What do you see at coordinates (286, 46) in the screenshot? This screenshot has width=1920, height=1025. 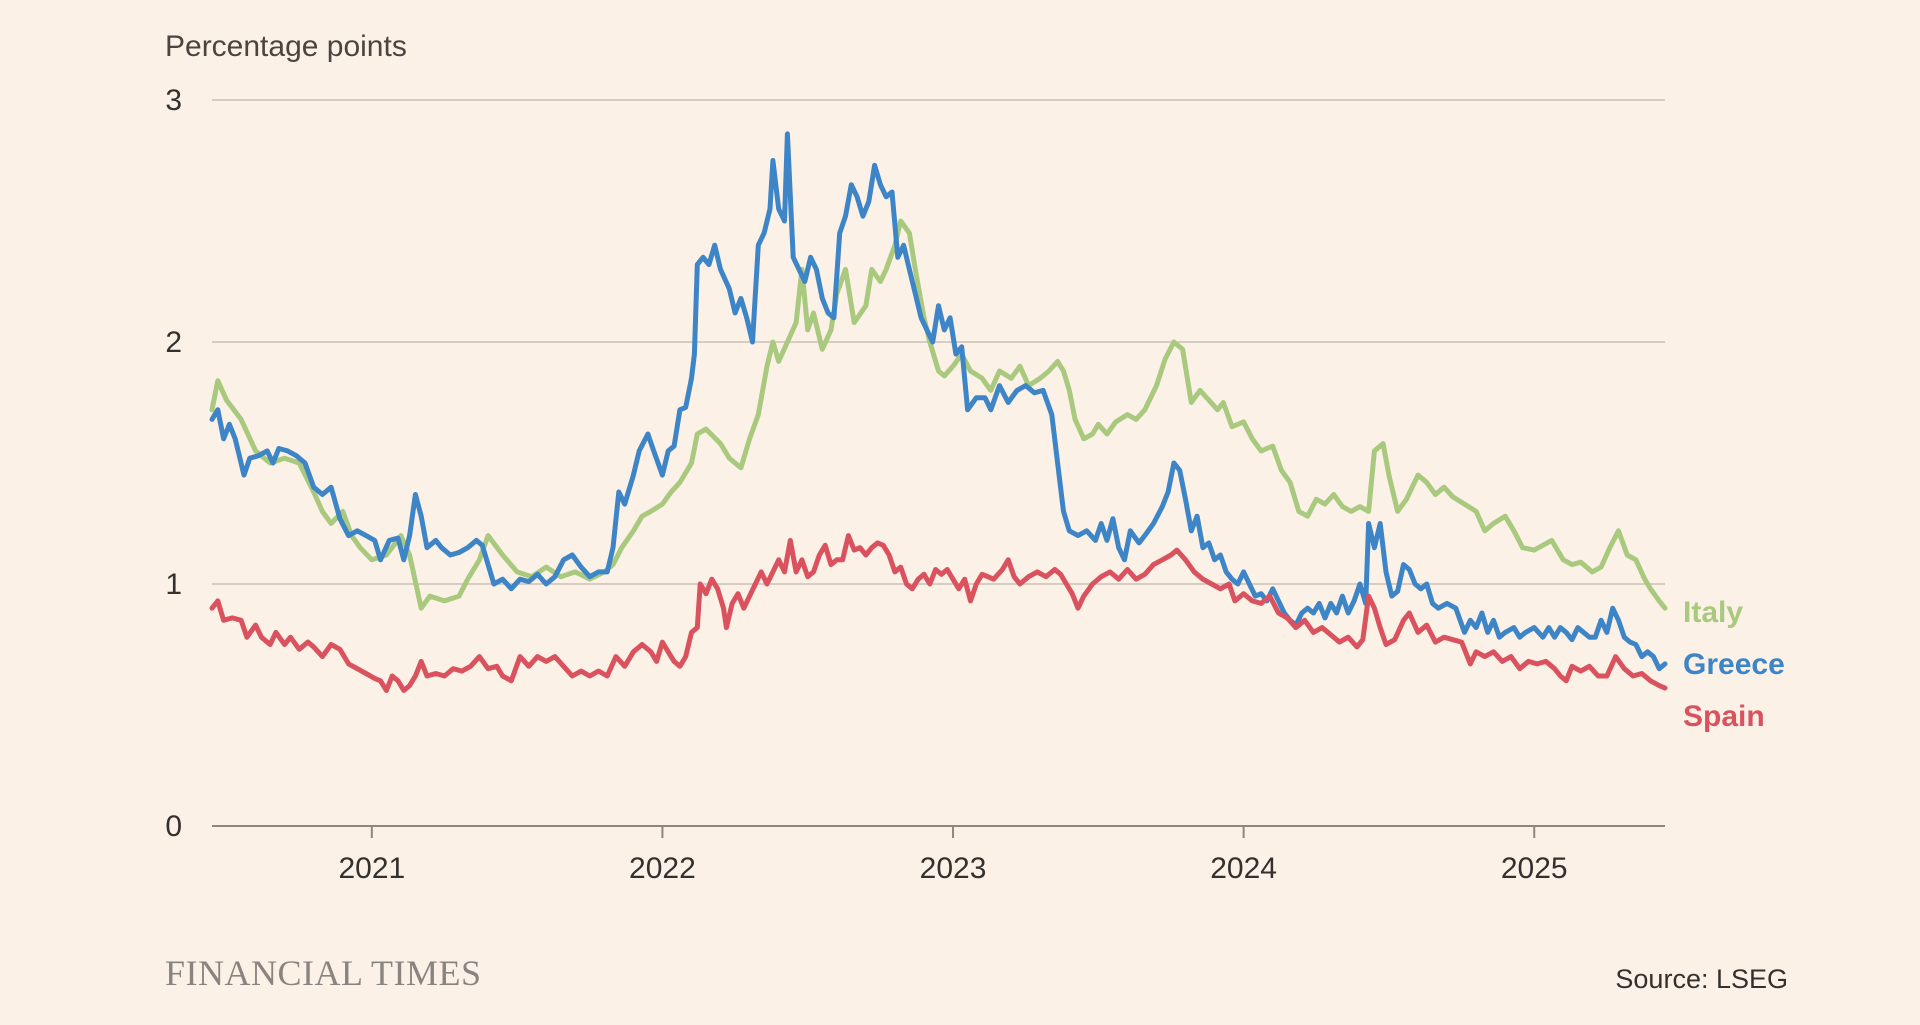 I see `y-axis-title: Percentage points` at bounding box center [286, 46].